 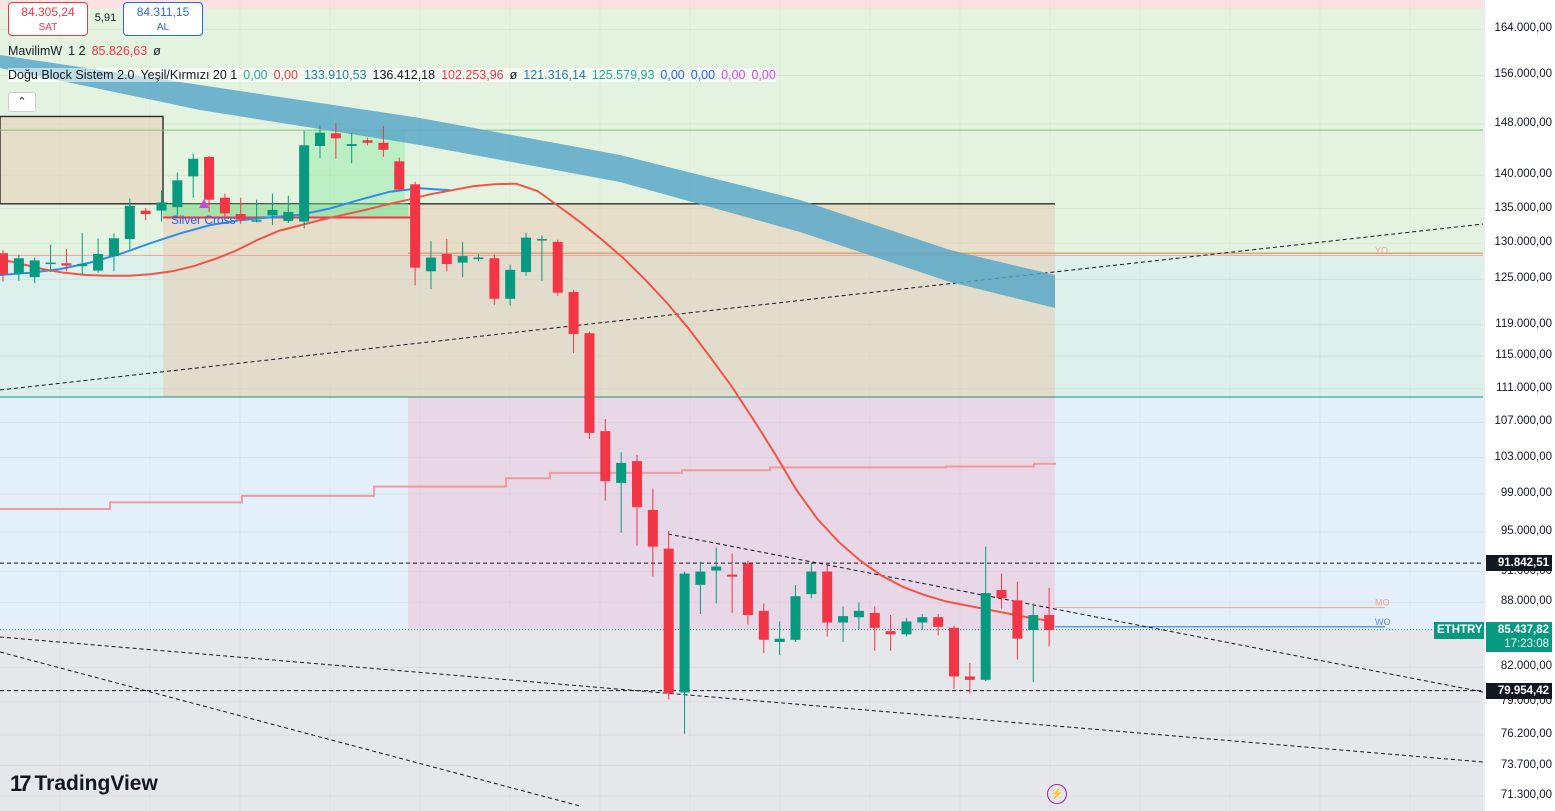 I want to click on silver-cross-label: Silver Cross, so click(x=203, y=220).